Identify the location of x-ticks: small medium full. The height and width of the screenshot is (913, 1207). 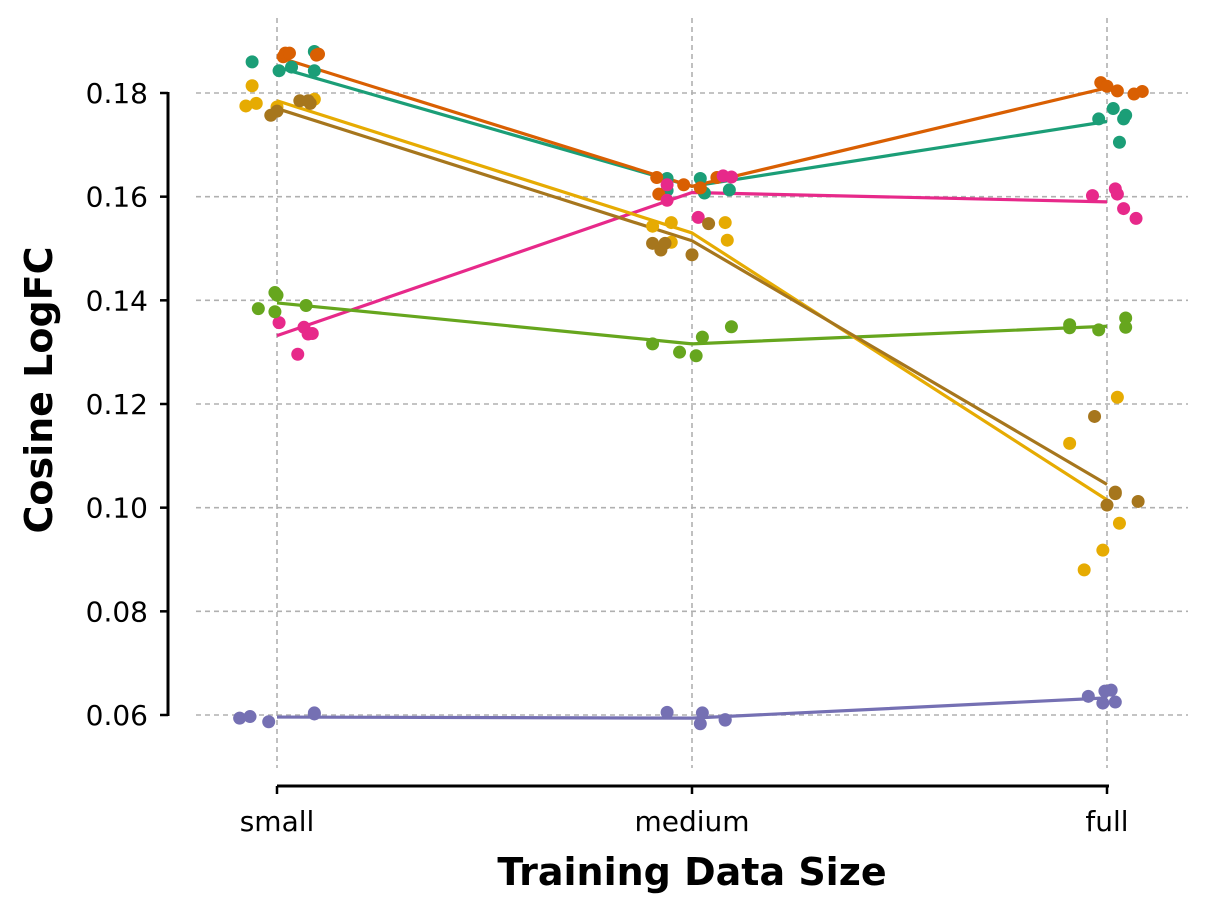
(684, 812).